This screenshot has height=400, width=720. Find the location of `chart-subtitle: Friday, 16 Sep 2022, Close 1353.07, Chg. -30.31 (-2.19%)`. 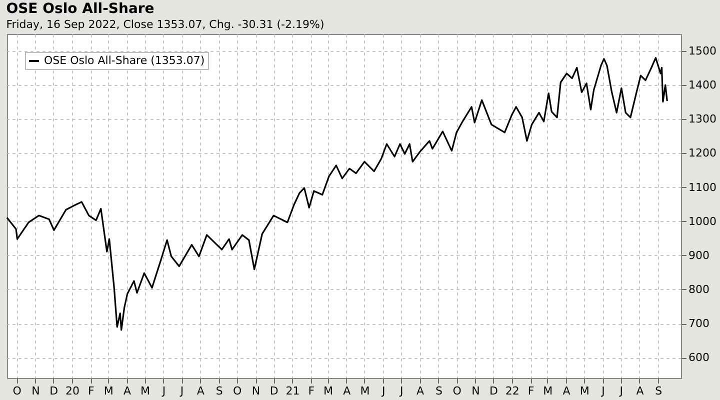

chart-subtitle: Friday, 16 Sep 2022, Close 1353.07, Chg. -30.31 (-2.19%) is located at coordinates (165, 24).